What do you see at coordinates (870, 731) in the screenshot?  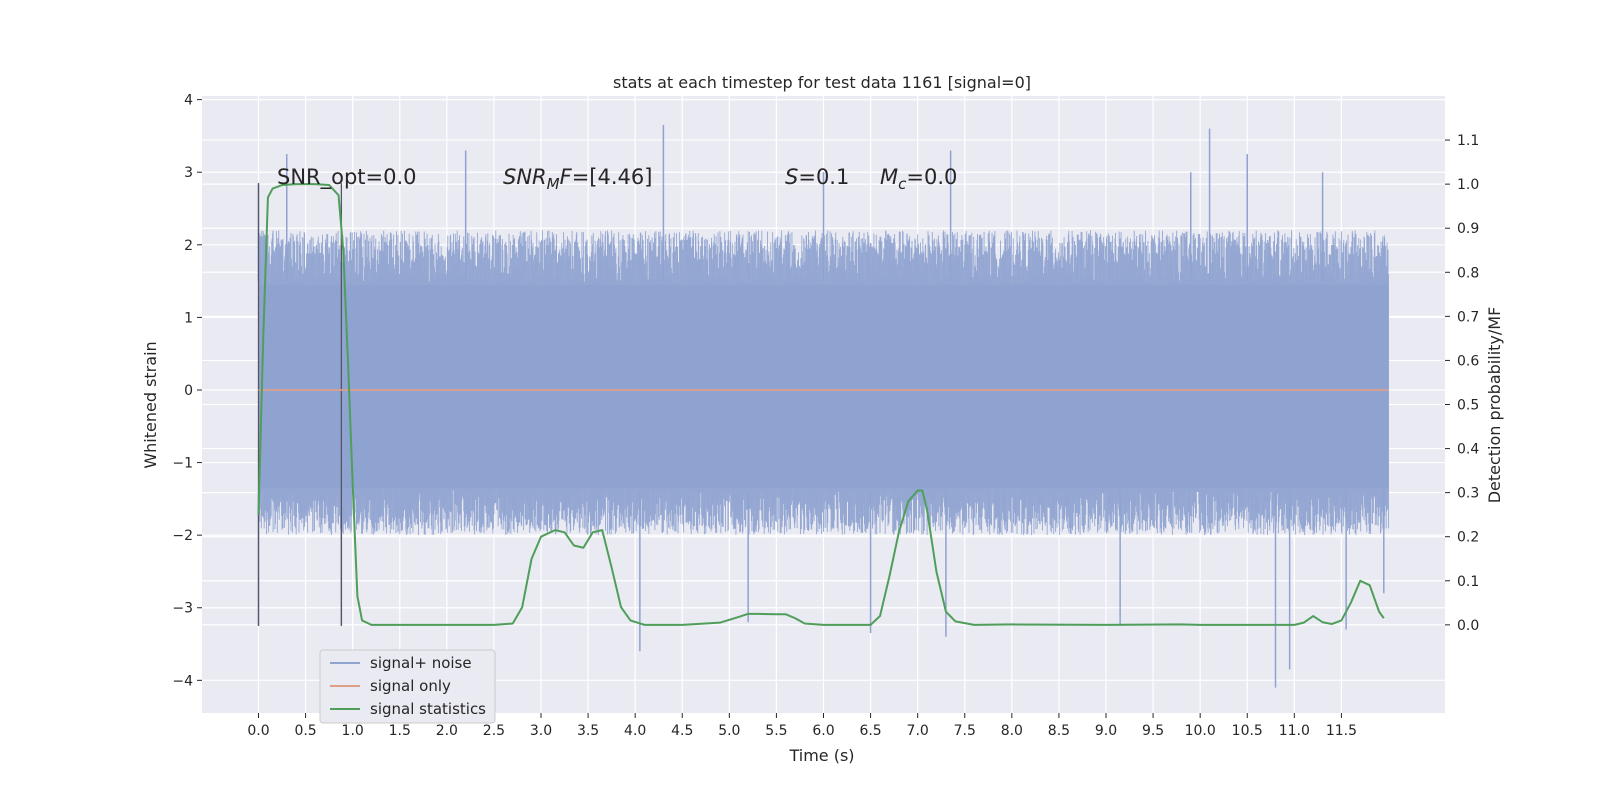 I see `x-tick-label-13: 6.5` at bounding box center [870, 731].